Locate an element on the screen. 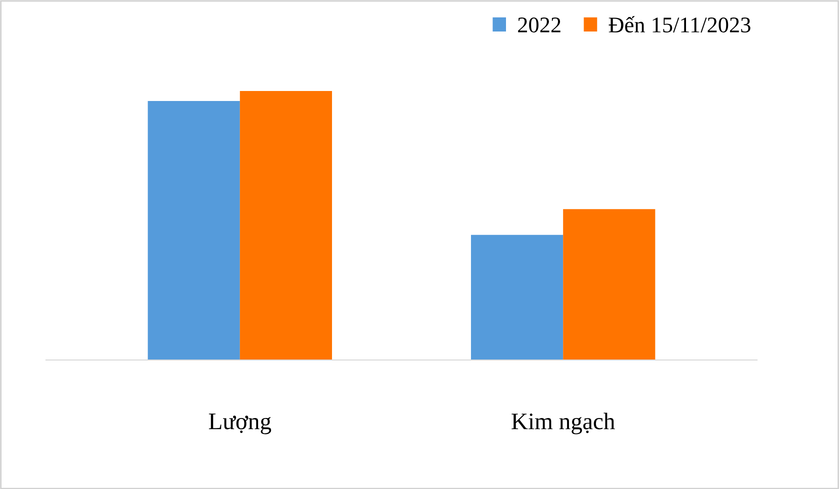 The width and height of the screenshot is (840, 489). x-tick-label: Lượng is located at coordinates (240, 424).